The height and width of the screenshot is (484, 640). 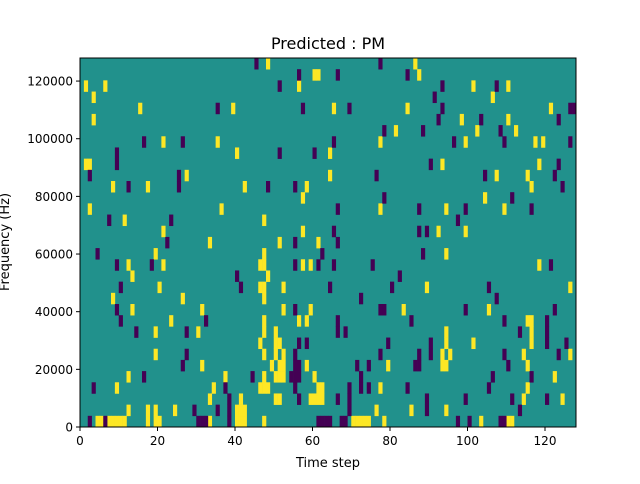 What do you see at coordinates (54, 197) in the screenshot?
I see `y-tick-label: 80000` at bounding box center [54, 197].